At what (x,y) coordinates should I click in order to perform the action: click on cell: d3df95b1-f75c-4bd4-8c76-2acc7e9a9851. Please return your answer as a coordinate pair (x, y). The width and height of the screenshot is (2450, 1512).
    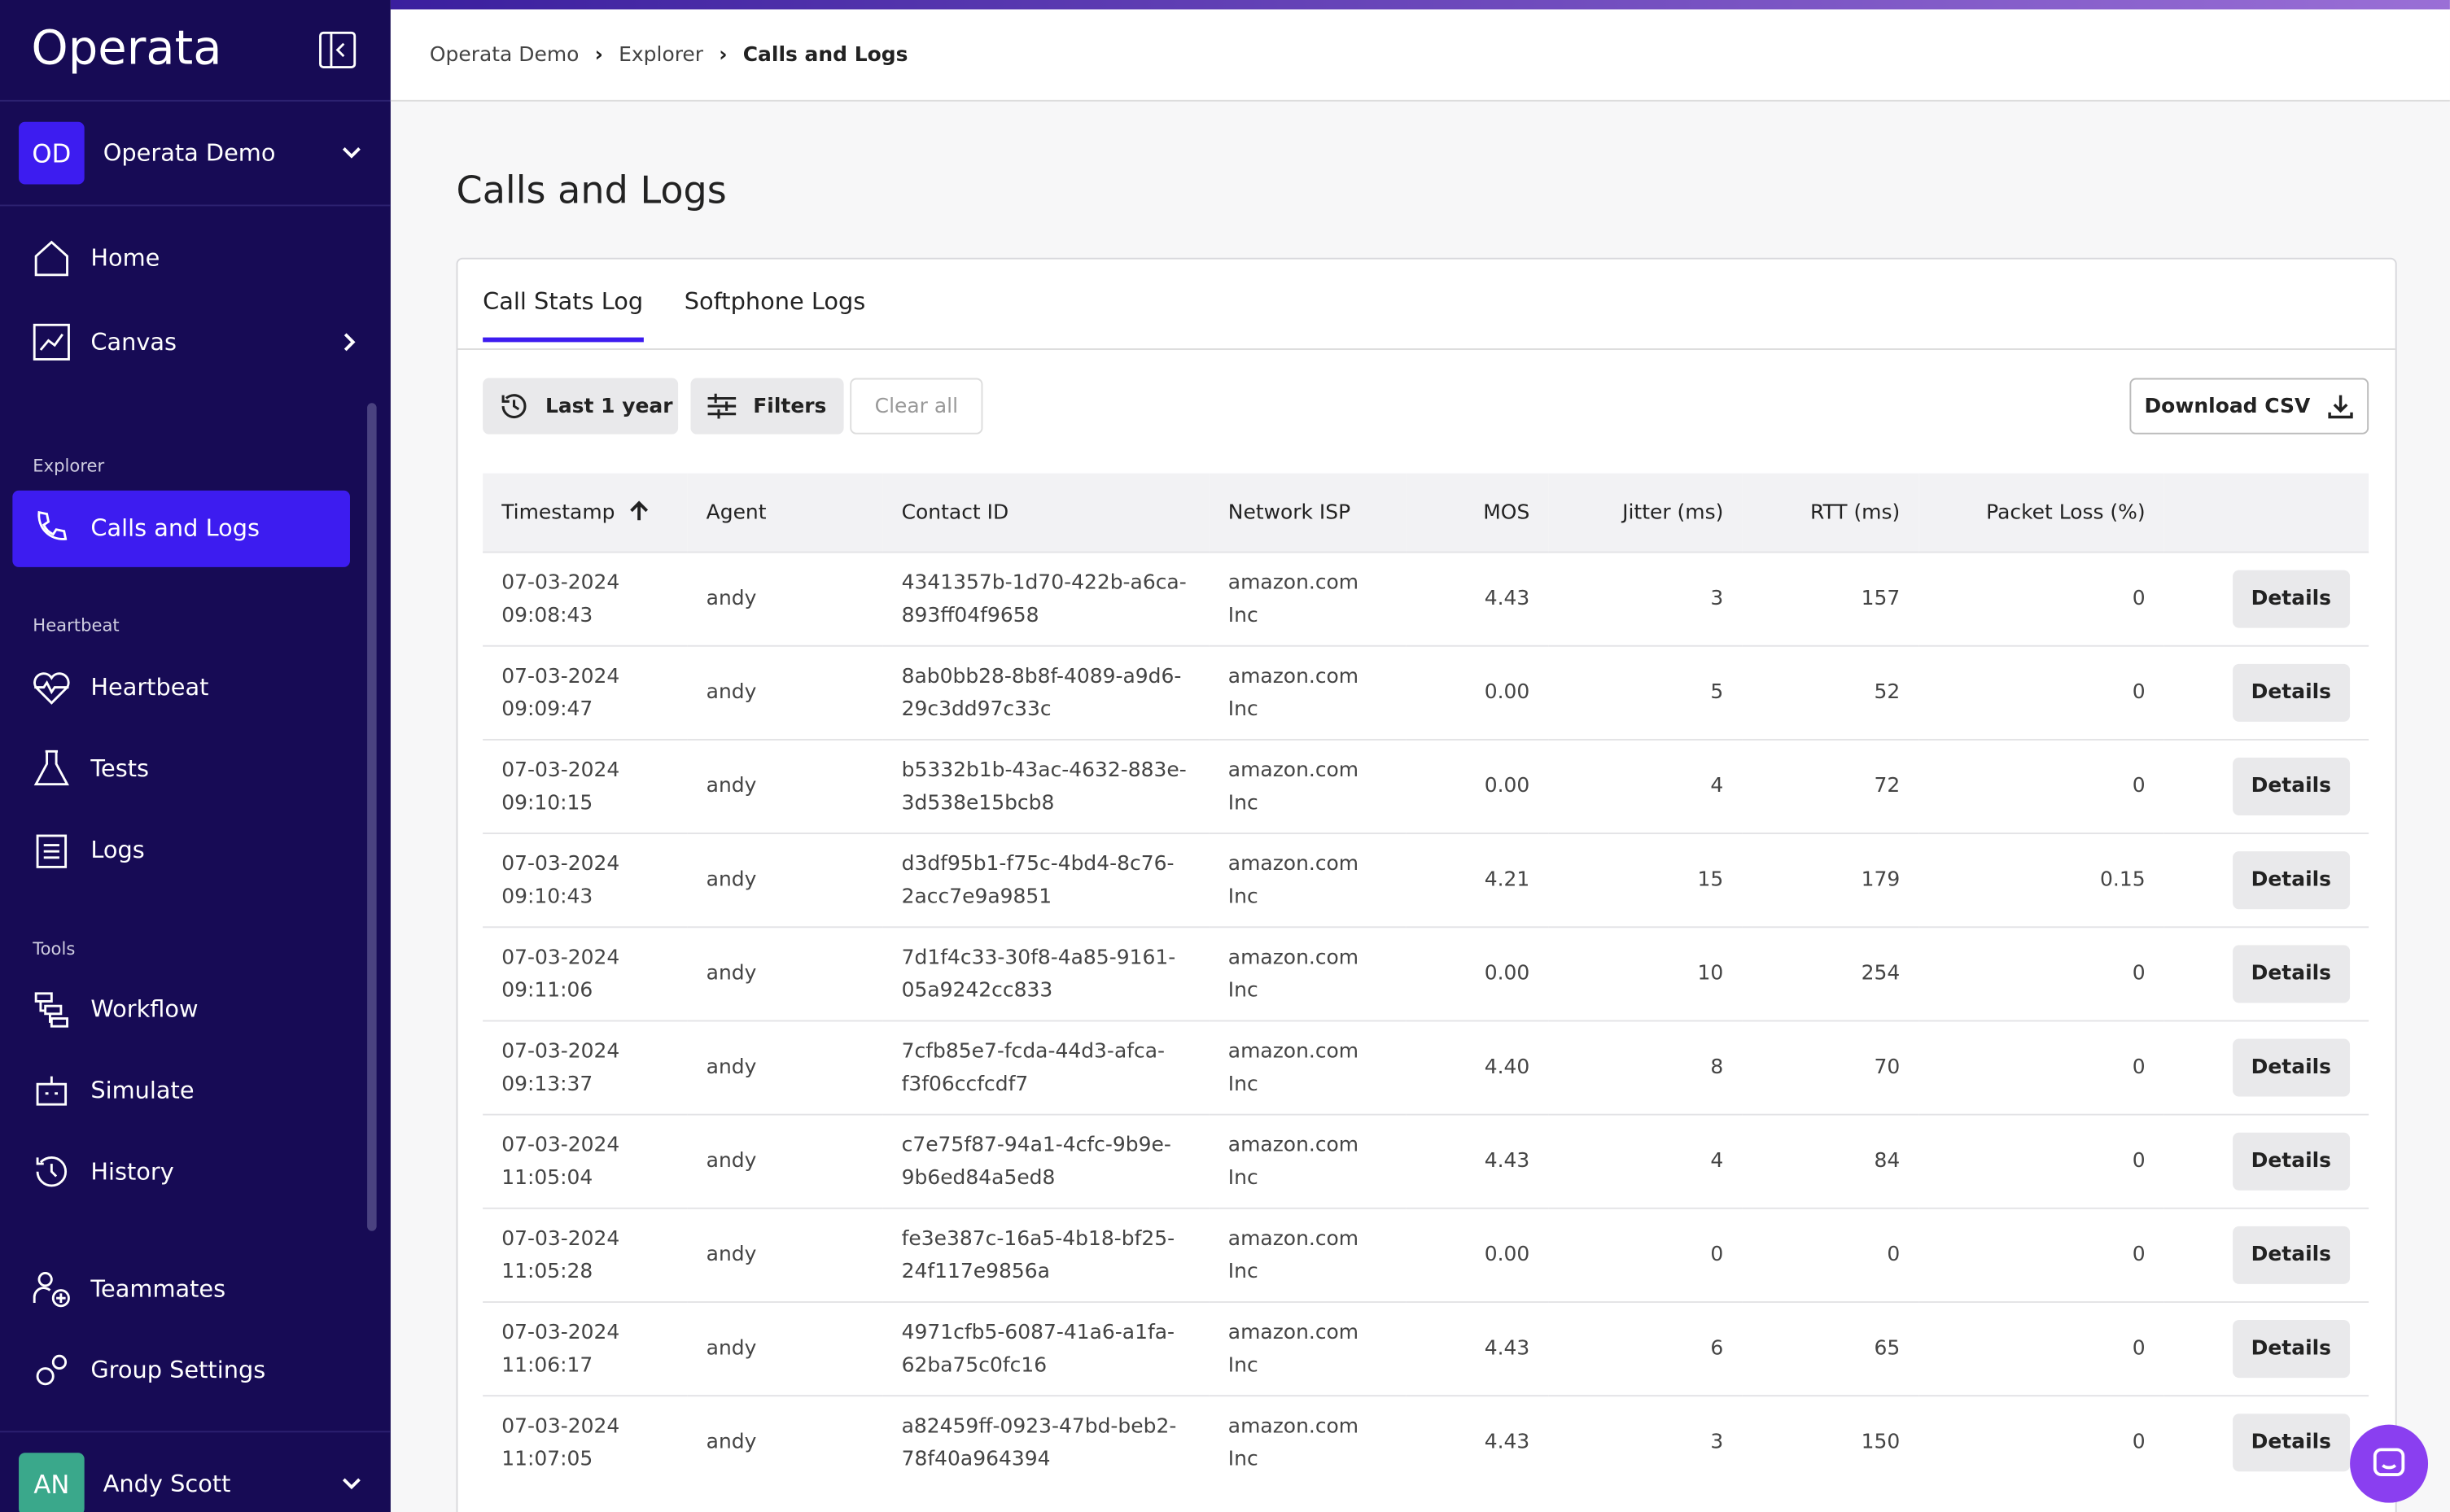
    Looking at the image, I should click on (1046, 880).